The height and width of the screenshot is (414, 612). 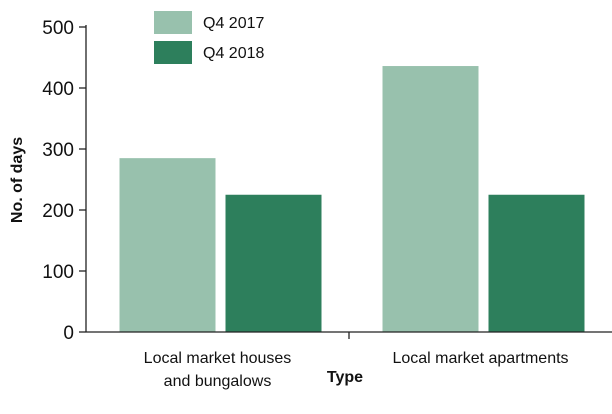 I want to click on x-axis-title: Type, so click(x=345, y=377).